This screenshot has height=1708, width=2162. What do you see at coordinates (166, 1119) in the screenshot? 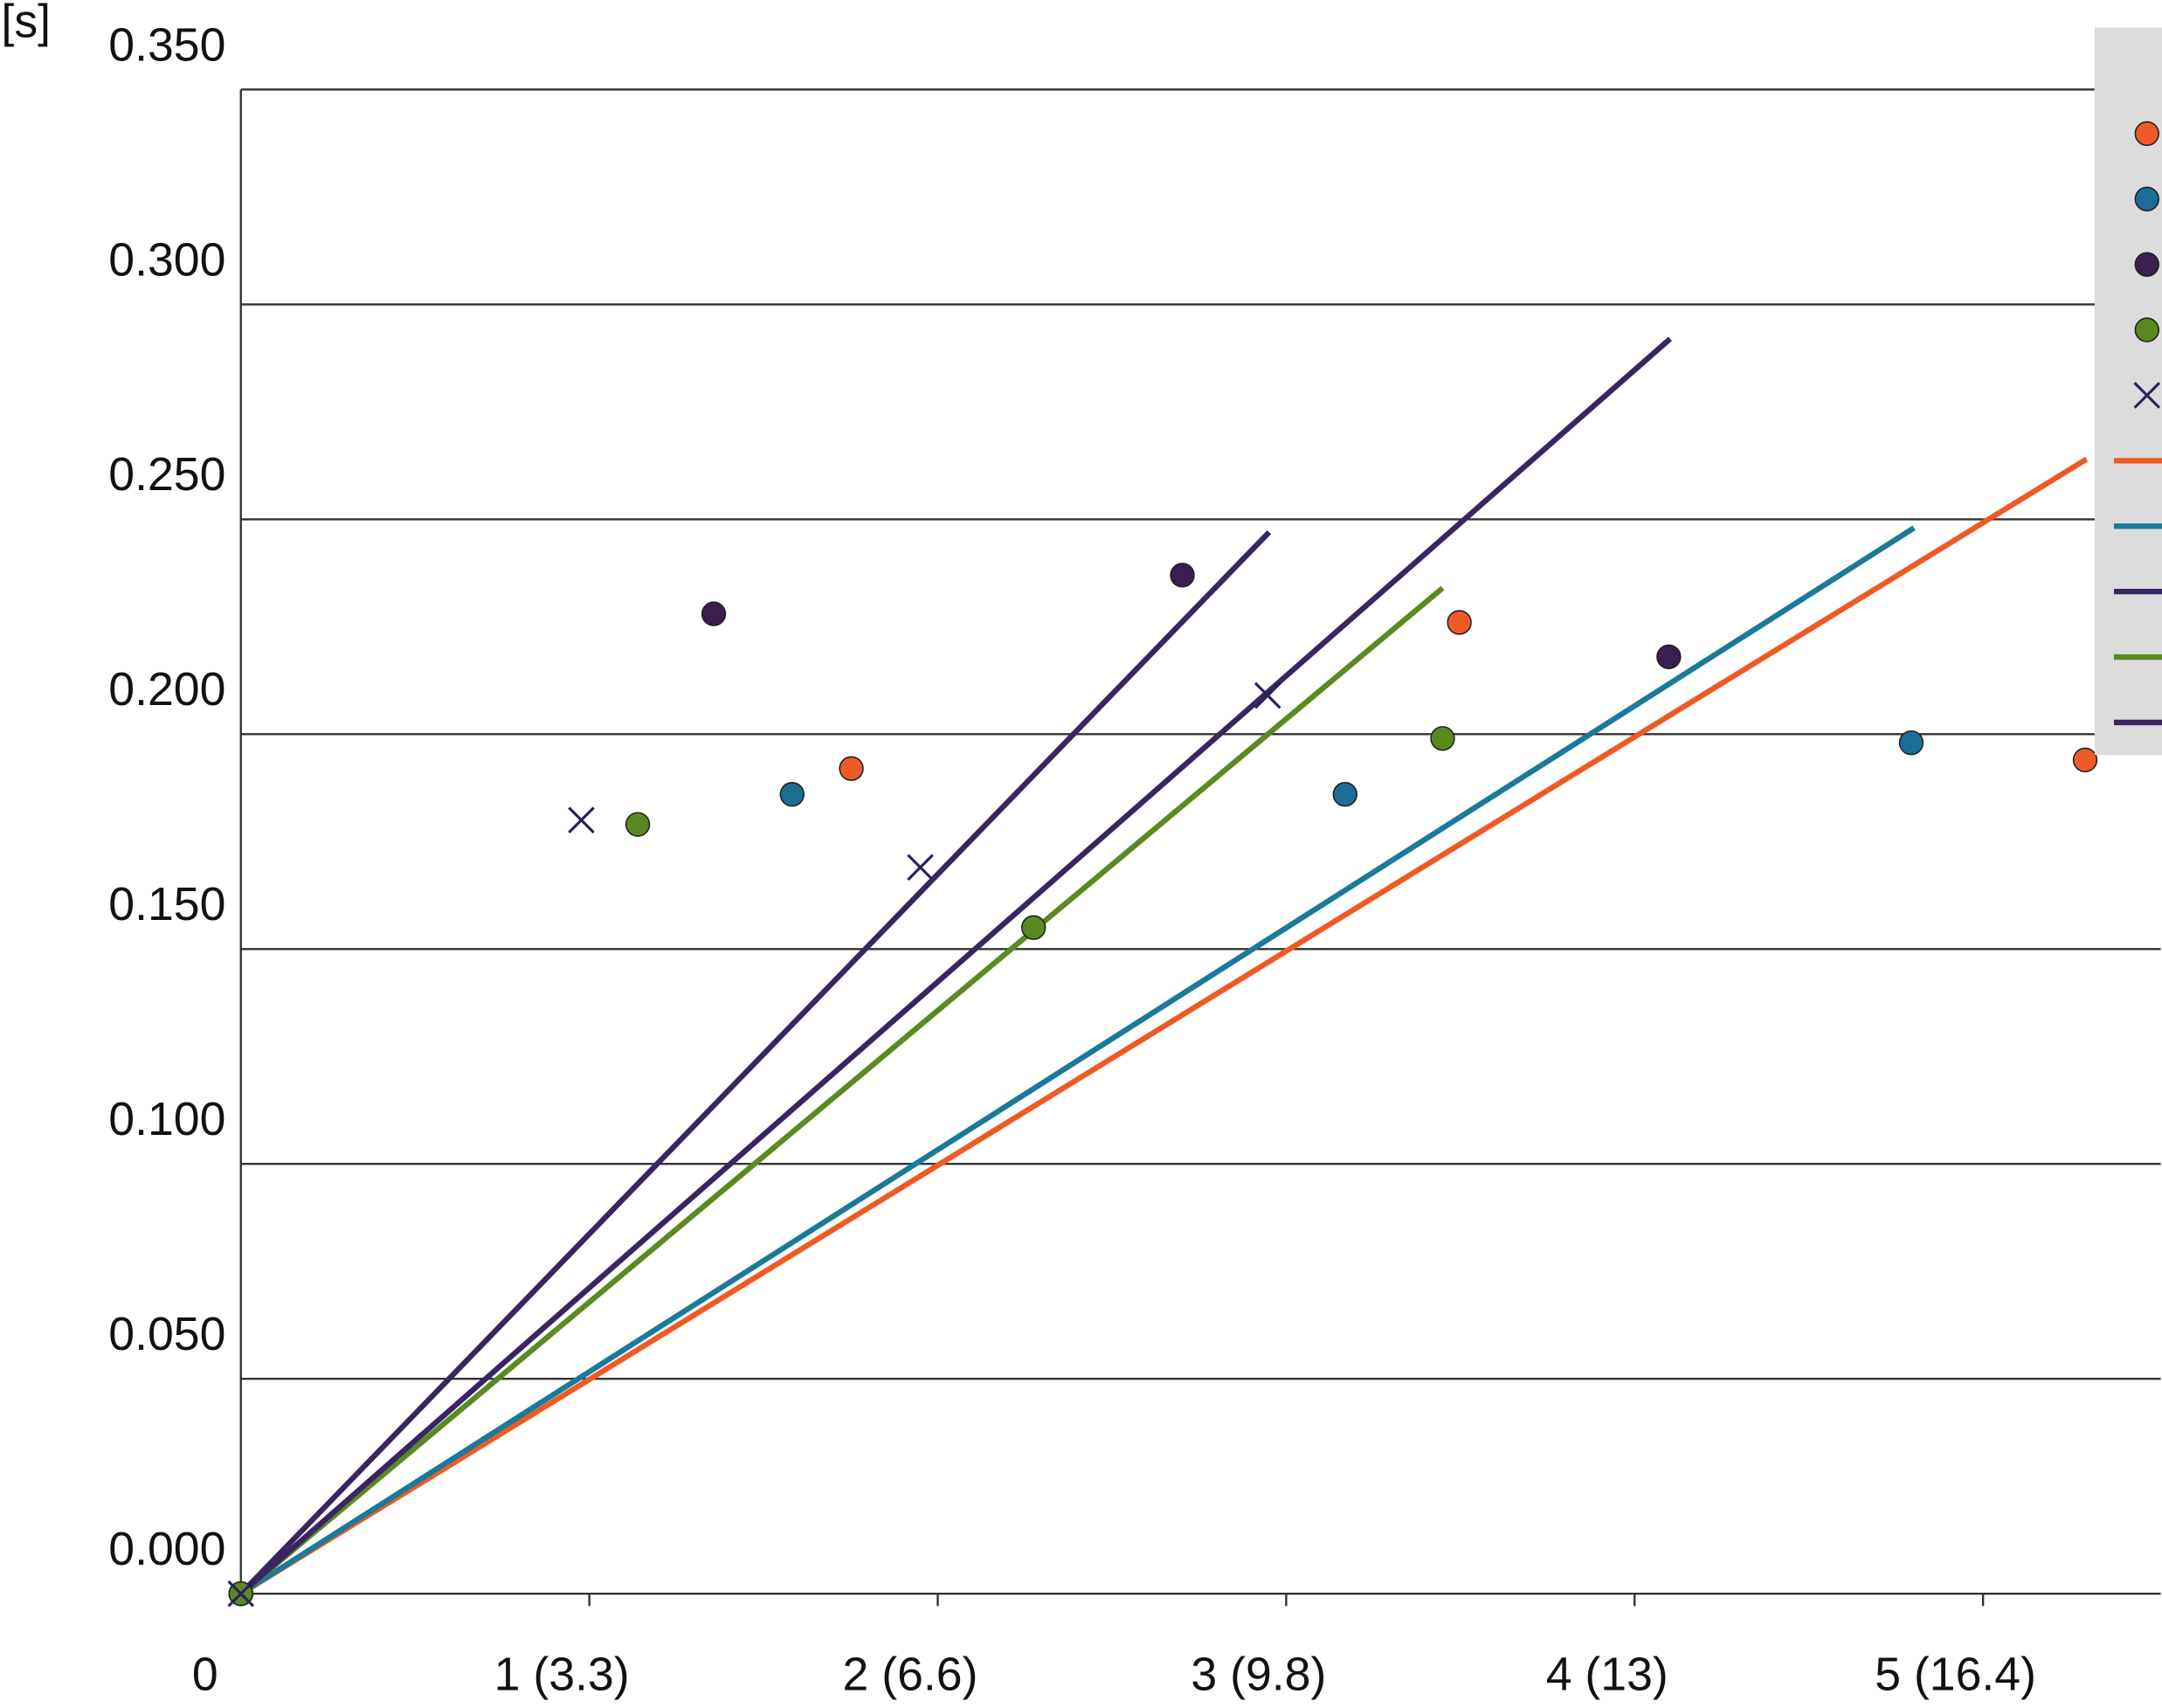
I see `y-tick-label: 0.100` at bounding box center [166, 1119].